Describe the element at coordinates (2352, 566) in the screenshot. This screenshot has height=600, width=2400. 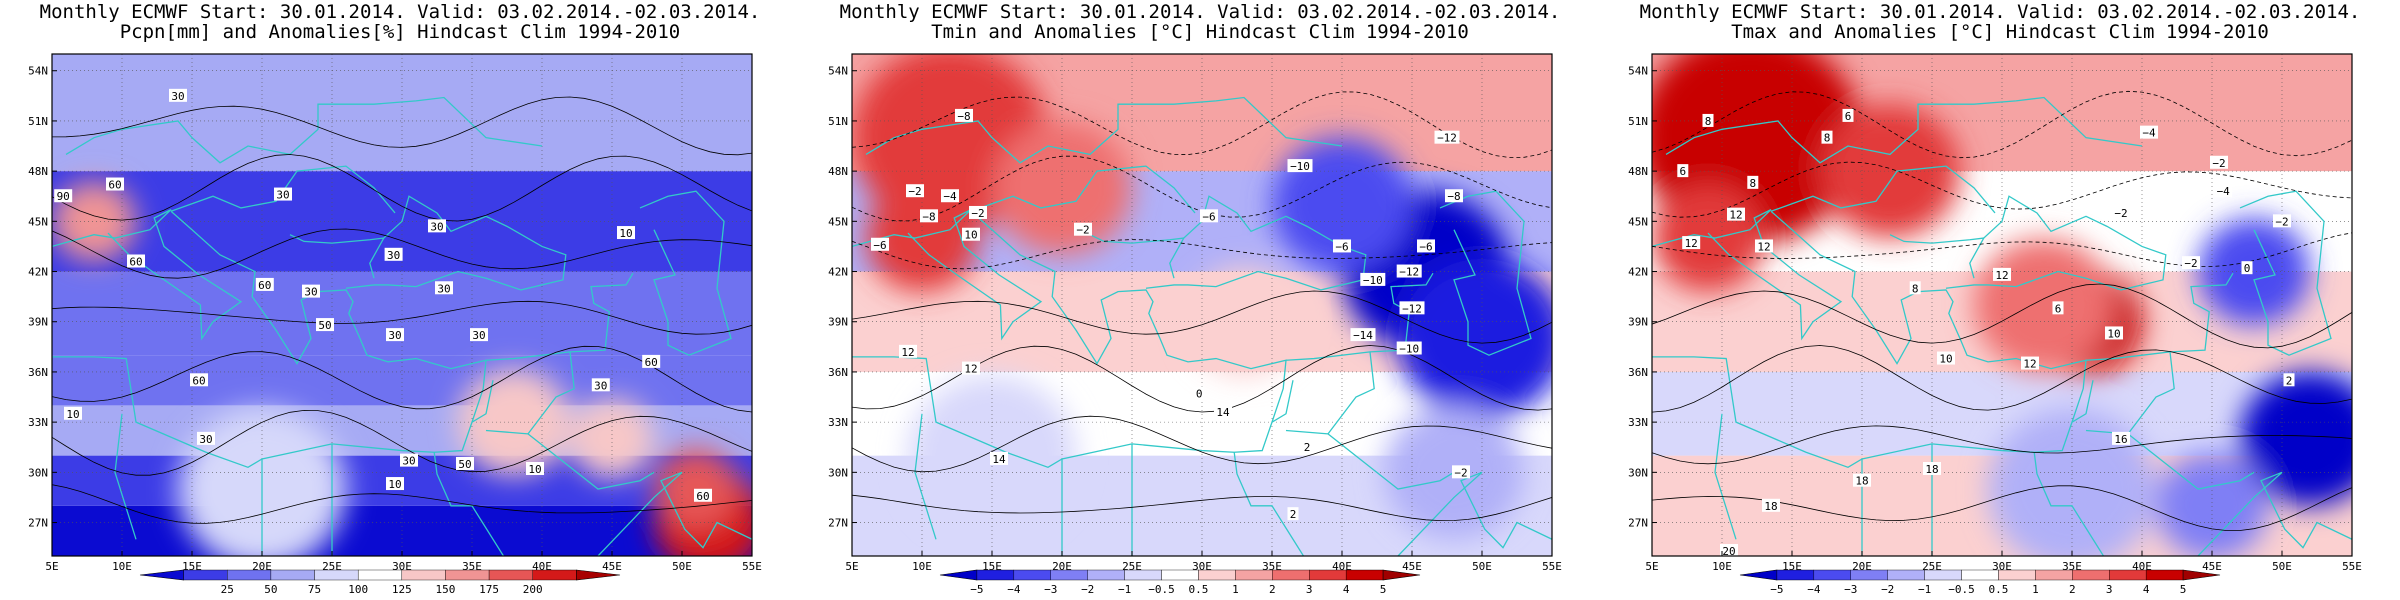
I see `x-tick-label: 55E` at that location.